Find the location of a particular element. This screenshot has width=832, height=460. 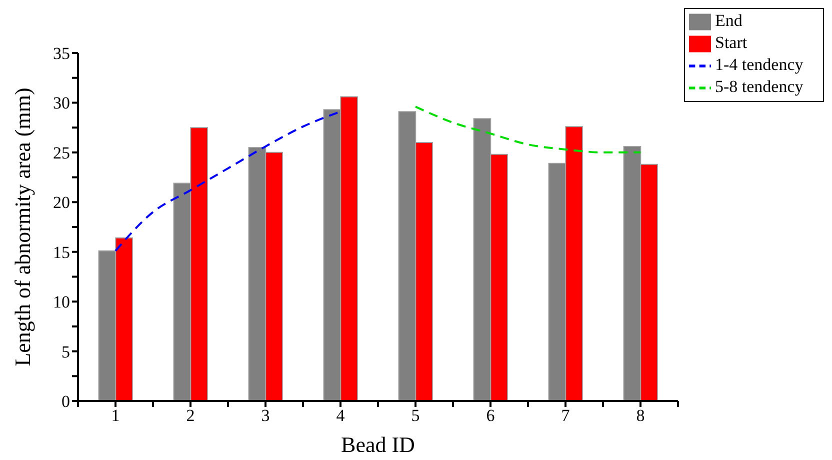

y-tick-label: 25 is located at coordinates (61, 152).